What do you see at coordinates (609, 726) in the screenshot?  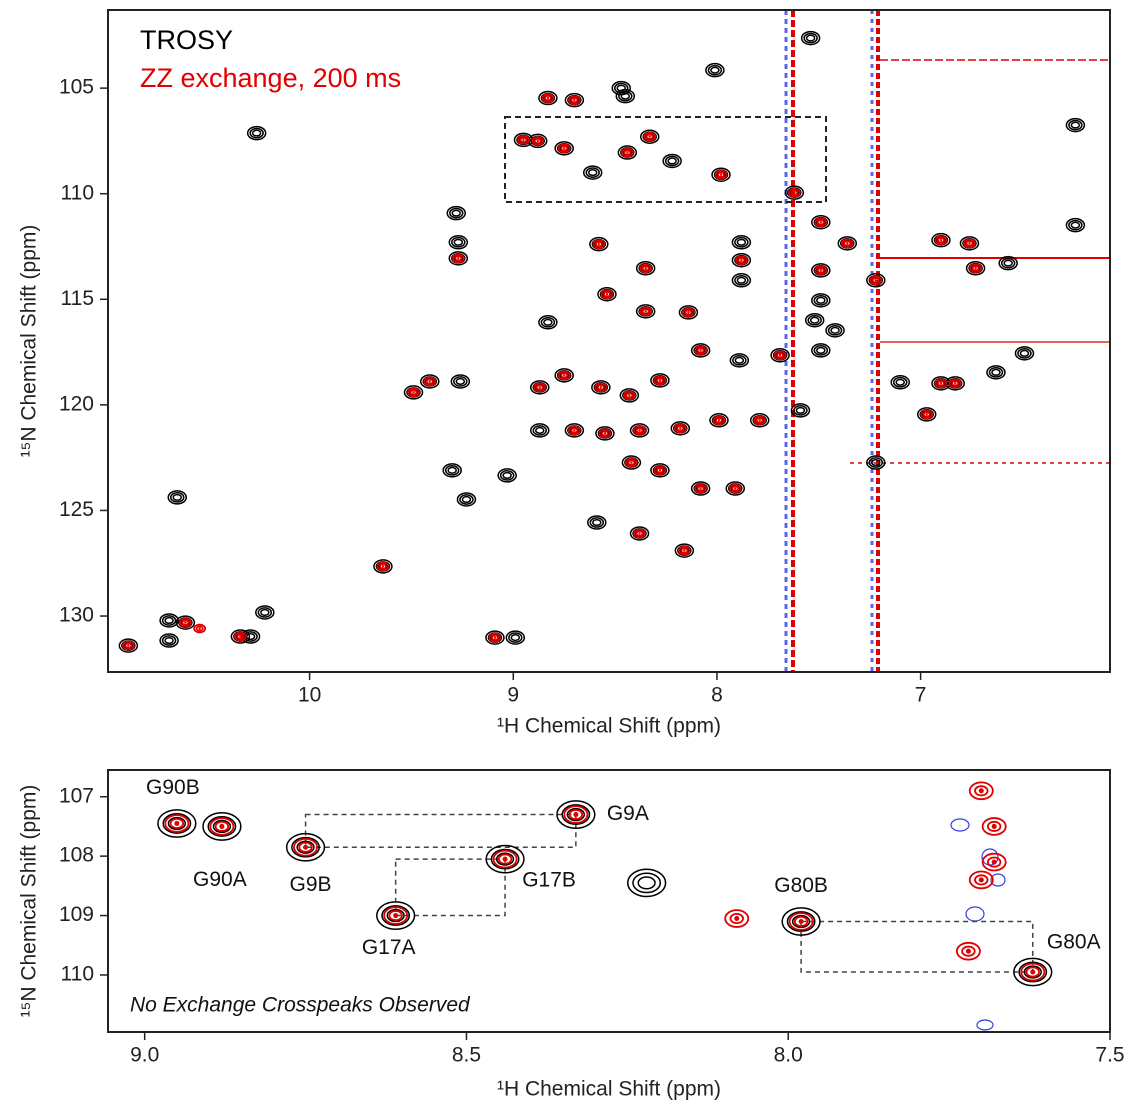 I see `x-axis-label: ¹H Chemical Shift (ppm)` at bounding box center [609, 726].